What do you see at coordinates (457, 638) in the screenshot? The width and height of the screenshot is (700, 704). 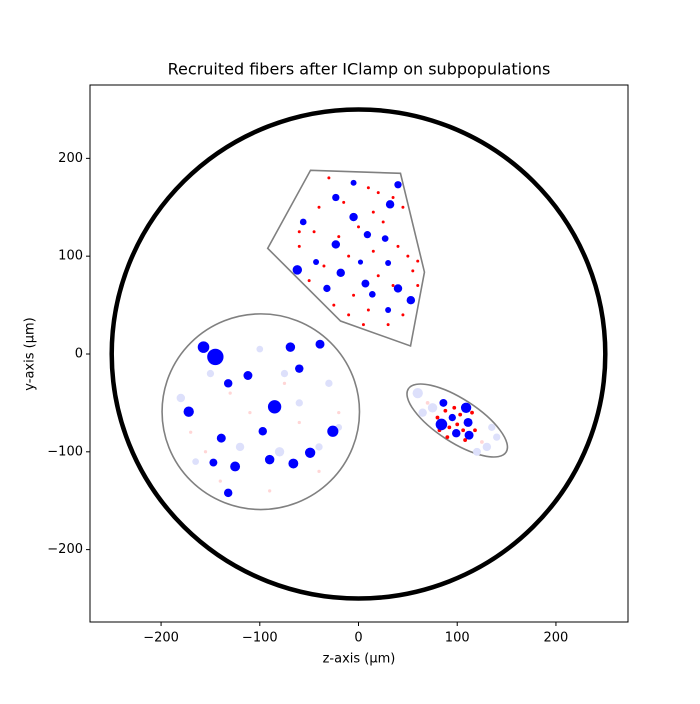 I see `x-tick-label: 100` at bounding box center [457, 638].